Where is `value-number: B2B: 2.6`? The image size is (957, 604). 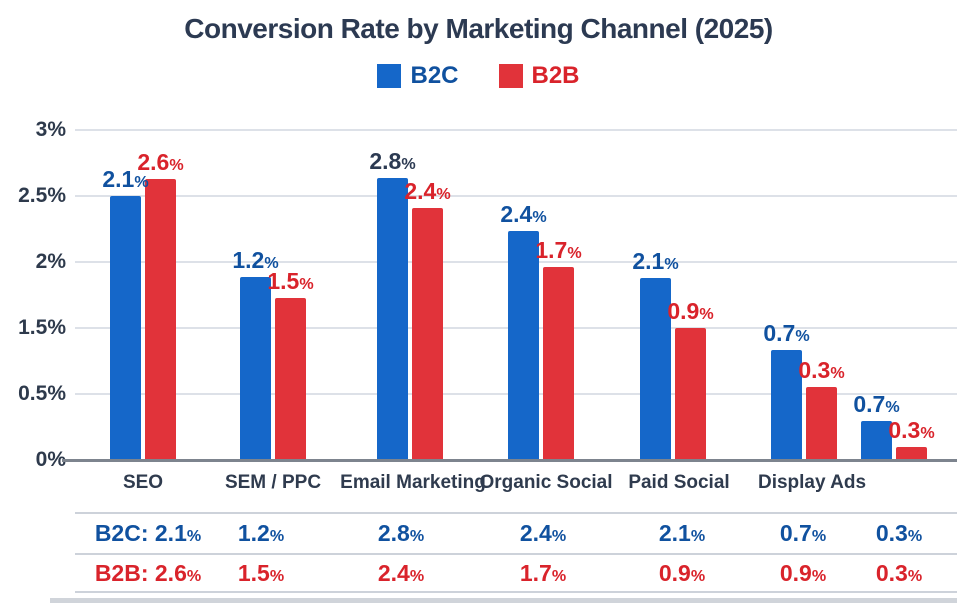 value-number: B2B: 2.6 is located at coordinates (140, 573).